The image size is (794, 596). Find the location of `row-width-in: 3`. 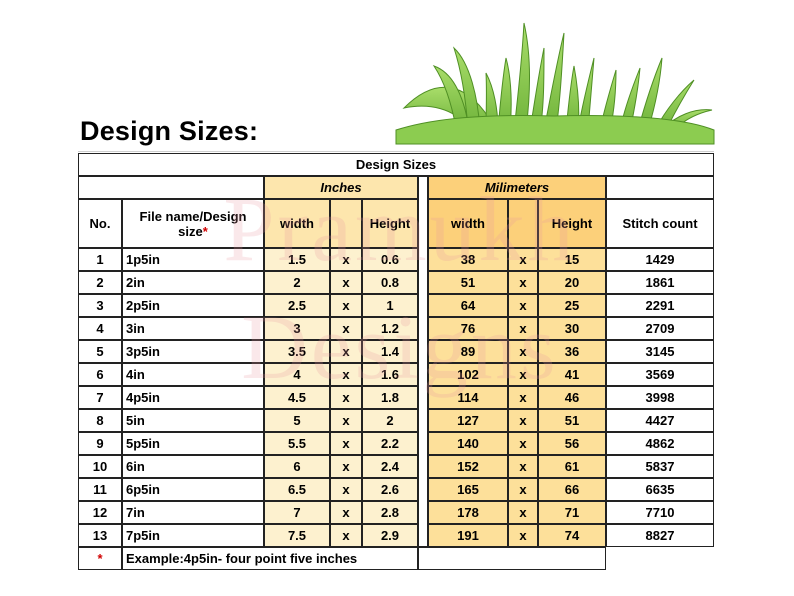

row-width-in: 3 is located at coordinates (297, 328).